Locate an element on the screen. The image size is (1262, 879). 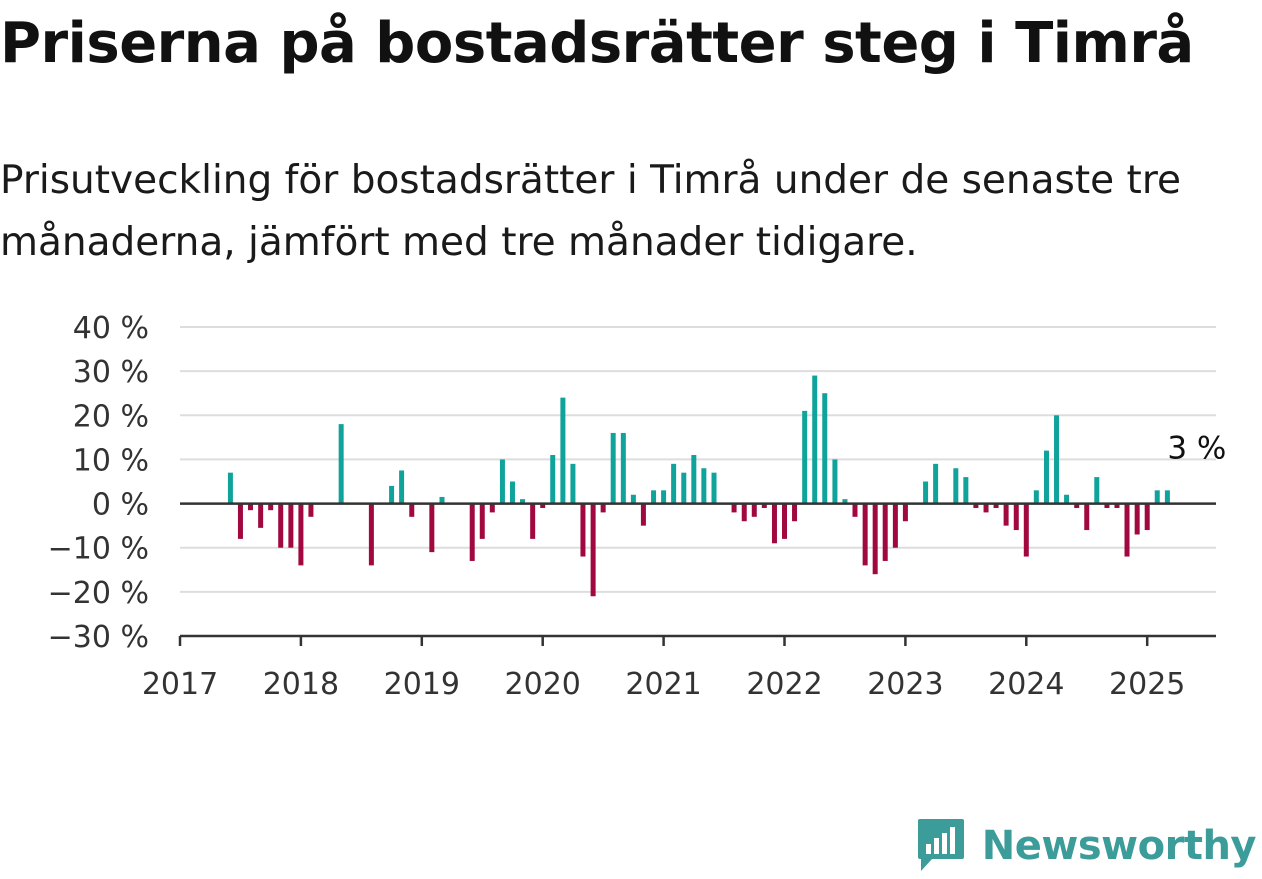
x-axis-labels: 2017 2018 2019 2020 2021 2022 2023 2024 2025 is located at coordinates (664, 684).